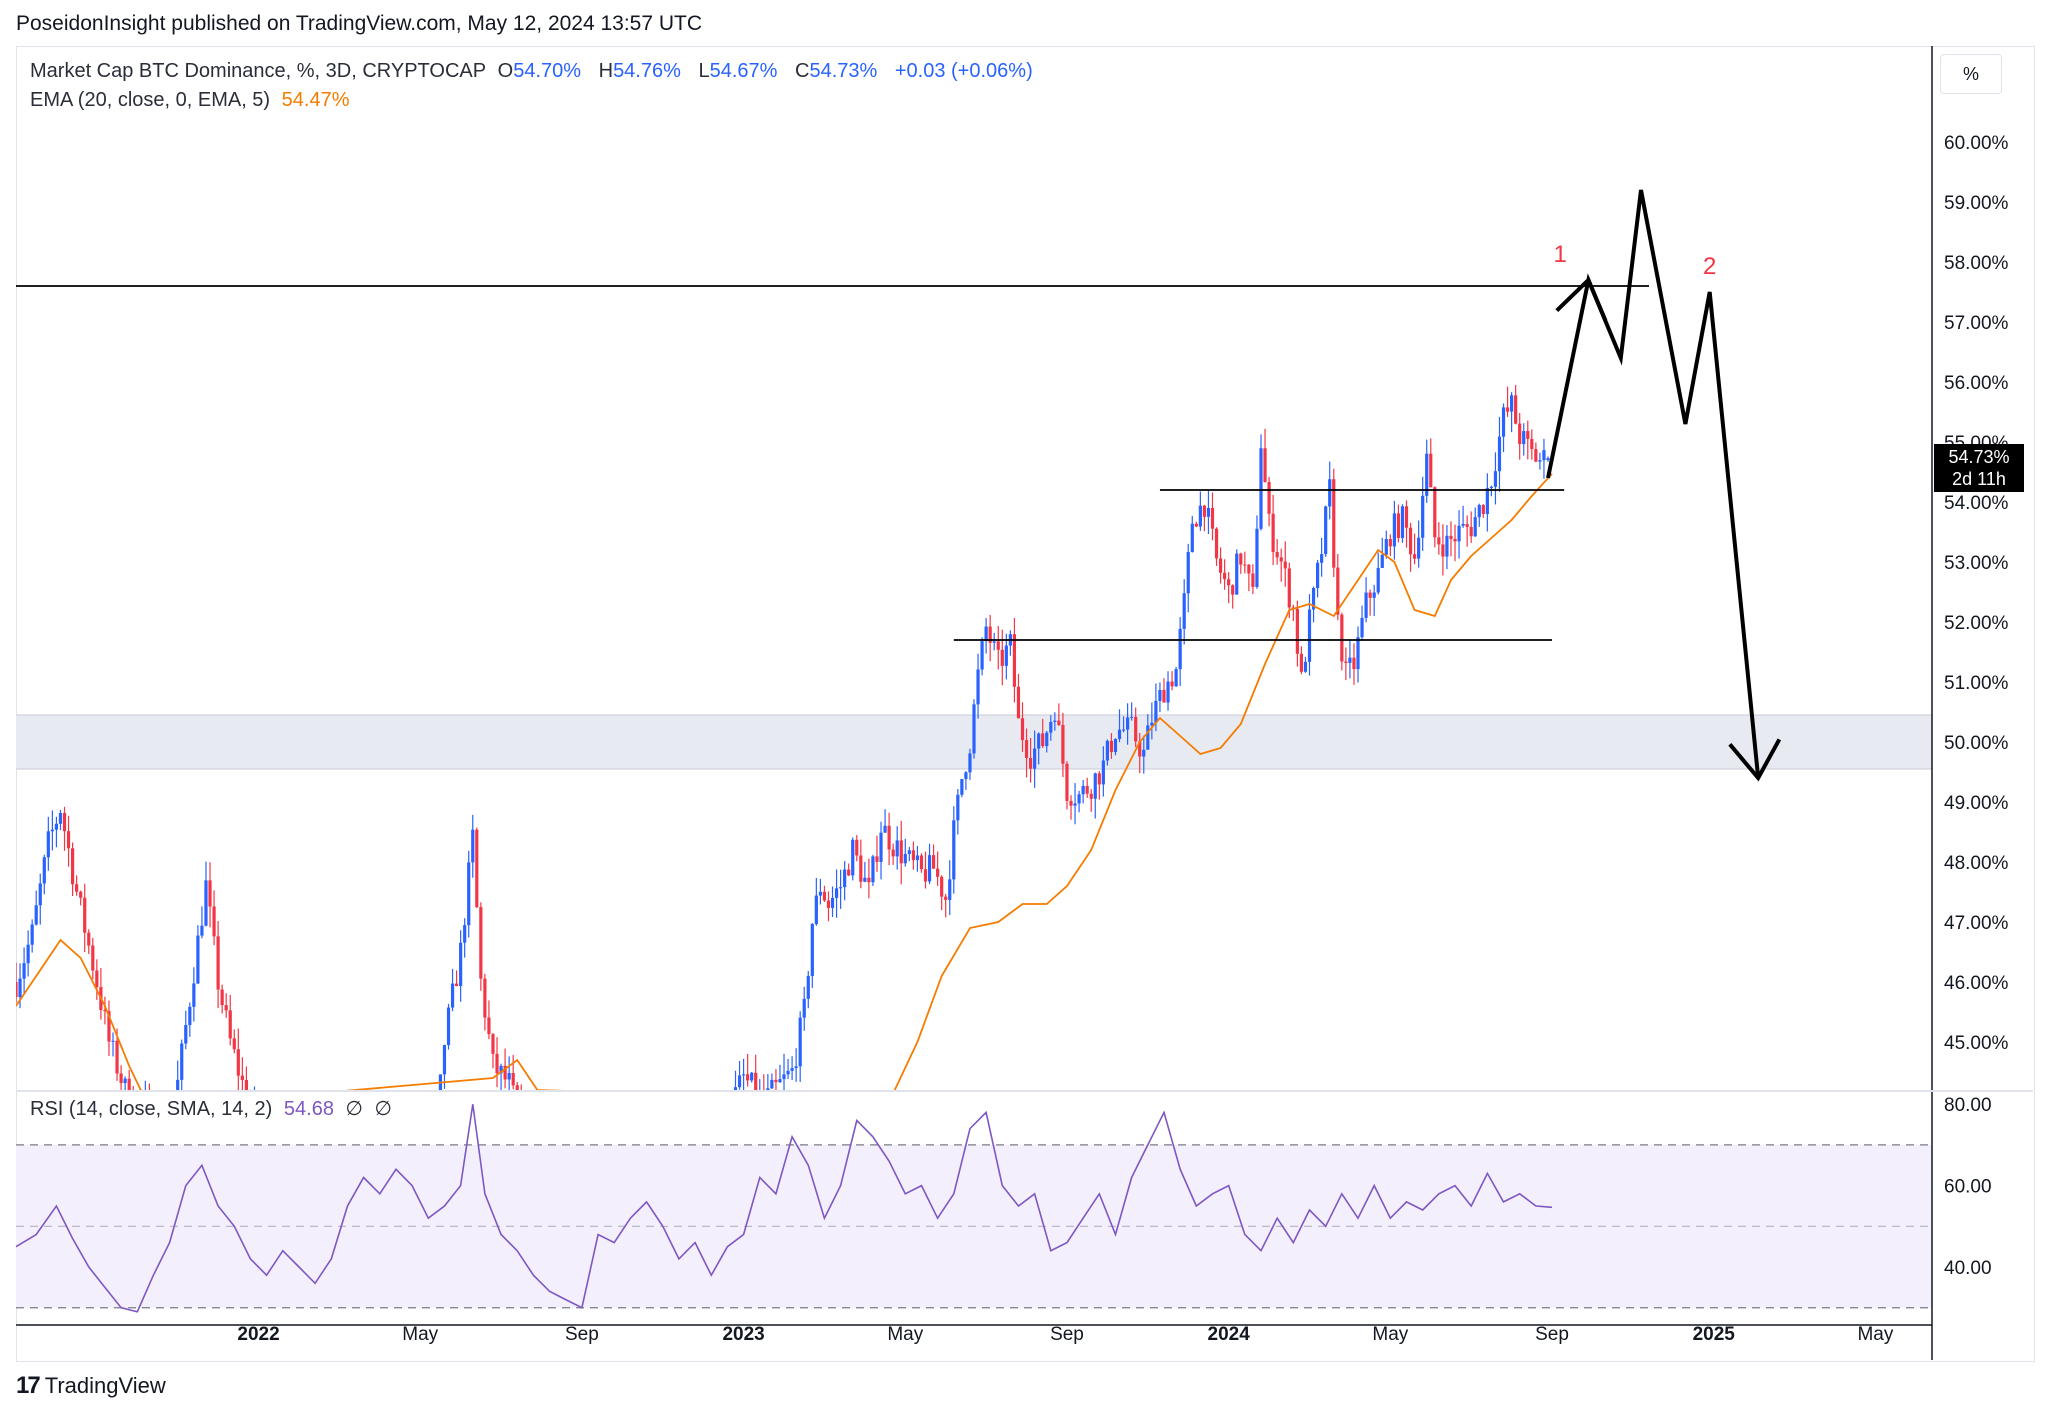 The image size is (2048, 1416). I want to click on tradingview-logo: 17 TradingView, so click(91, 1386).